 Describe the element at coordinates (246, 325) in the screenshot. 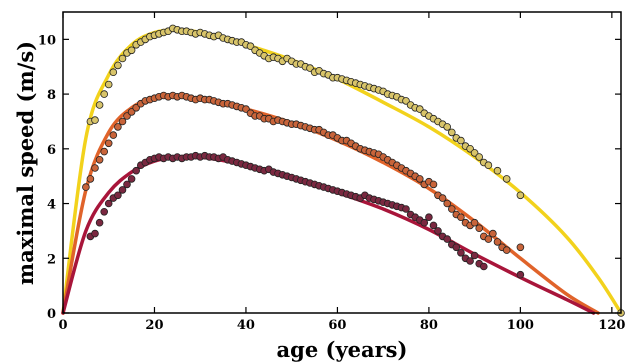

I see `x-tick-label: 40` at that location.